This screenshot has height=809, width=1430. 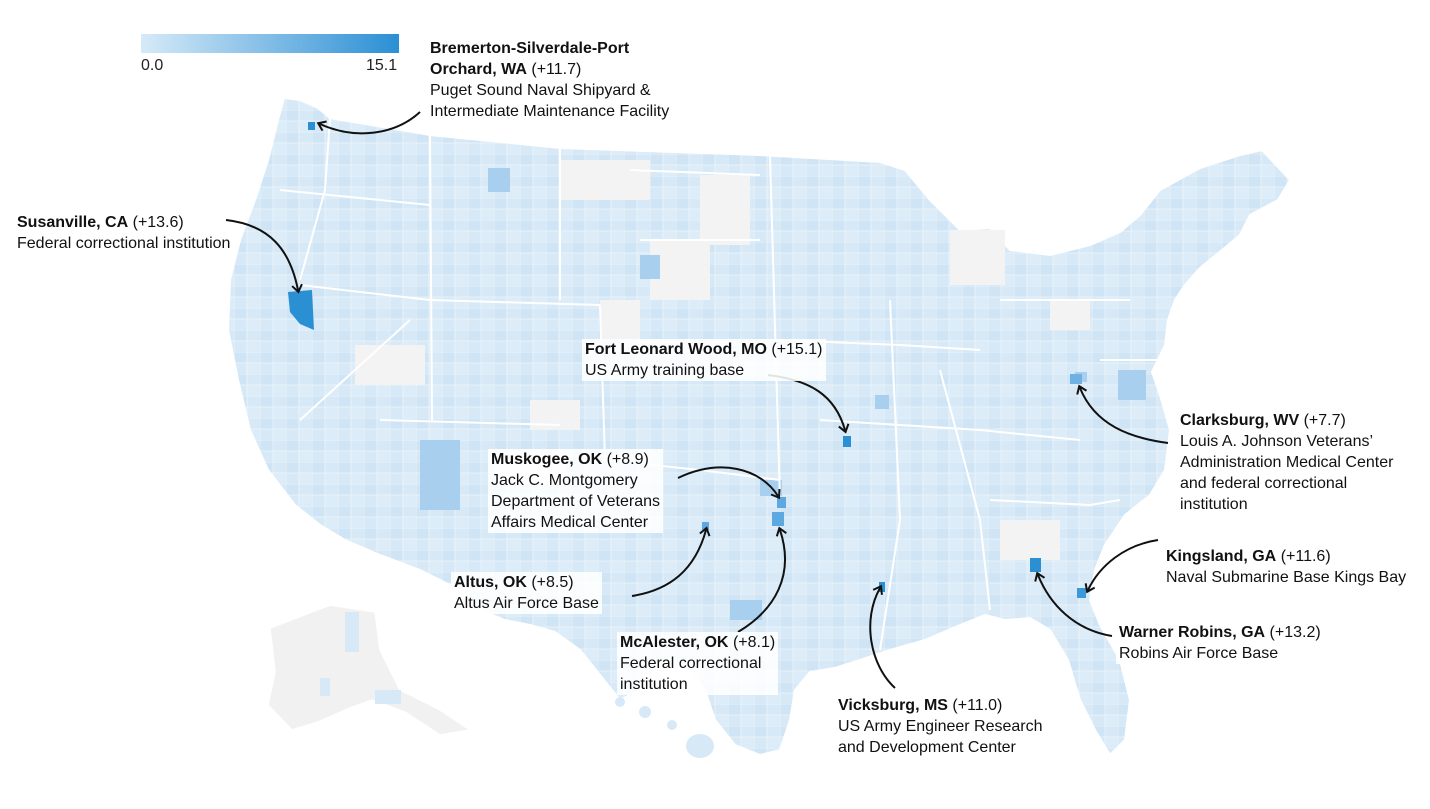 What do you see at coordinates (575, 501) in the screenshot?
I see `annotation-description: Department of Veterans` at bounding box center [575, 501].